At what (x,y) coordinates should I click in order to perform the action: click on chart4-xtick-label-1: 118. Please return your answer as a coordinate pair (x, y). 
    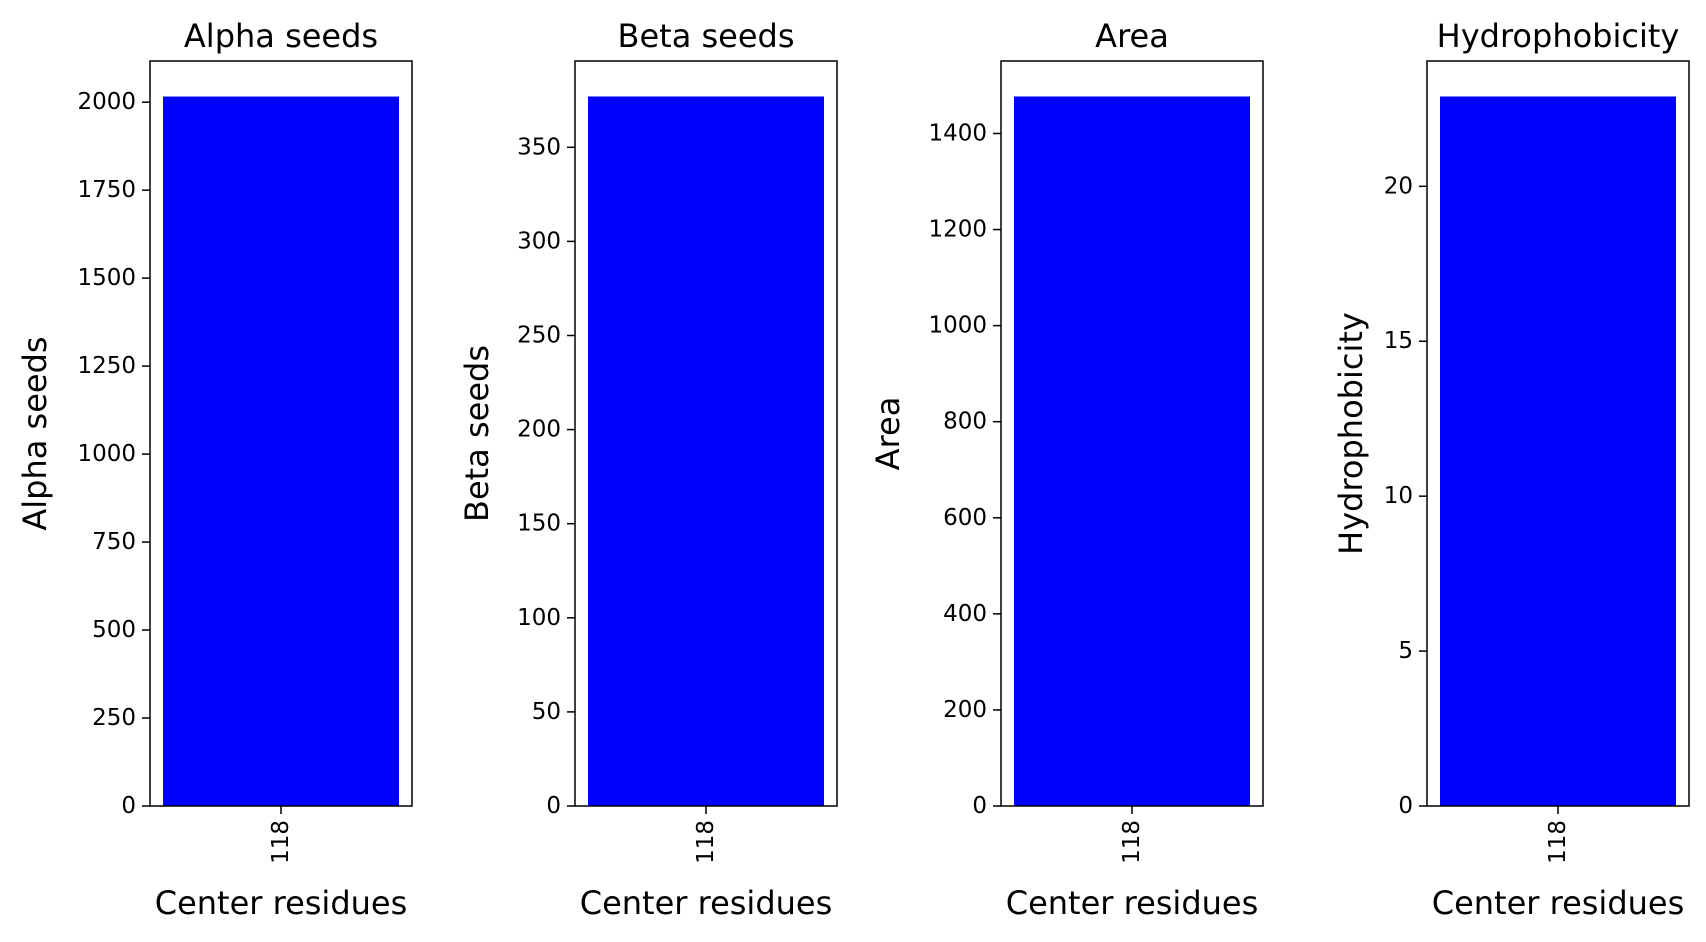
    Looking at the image, I should click on (1558, 842).